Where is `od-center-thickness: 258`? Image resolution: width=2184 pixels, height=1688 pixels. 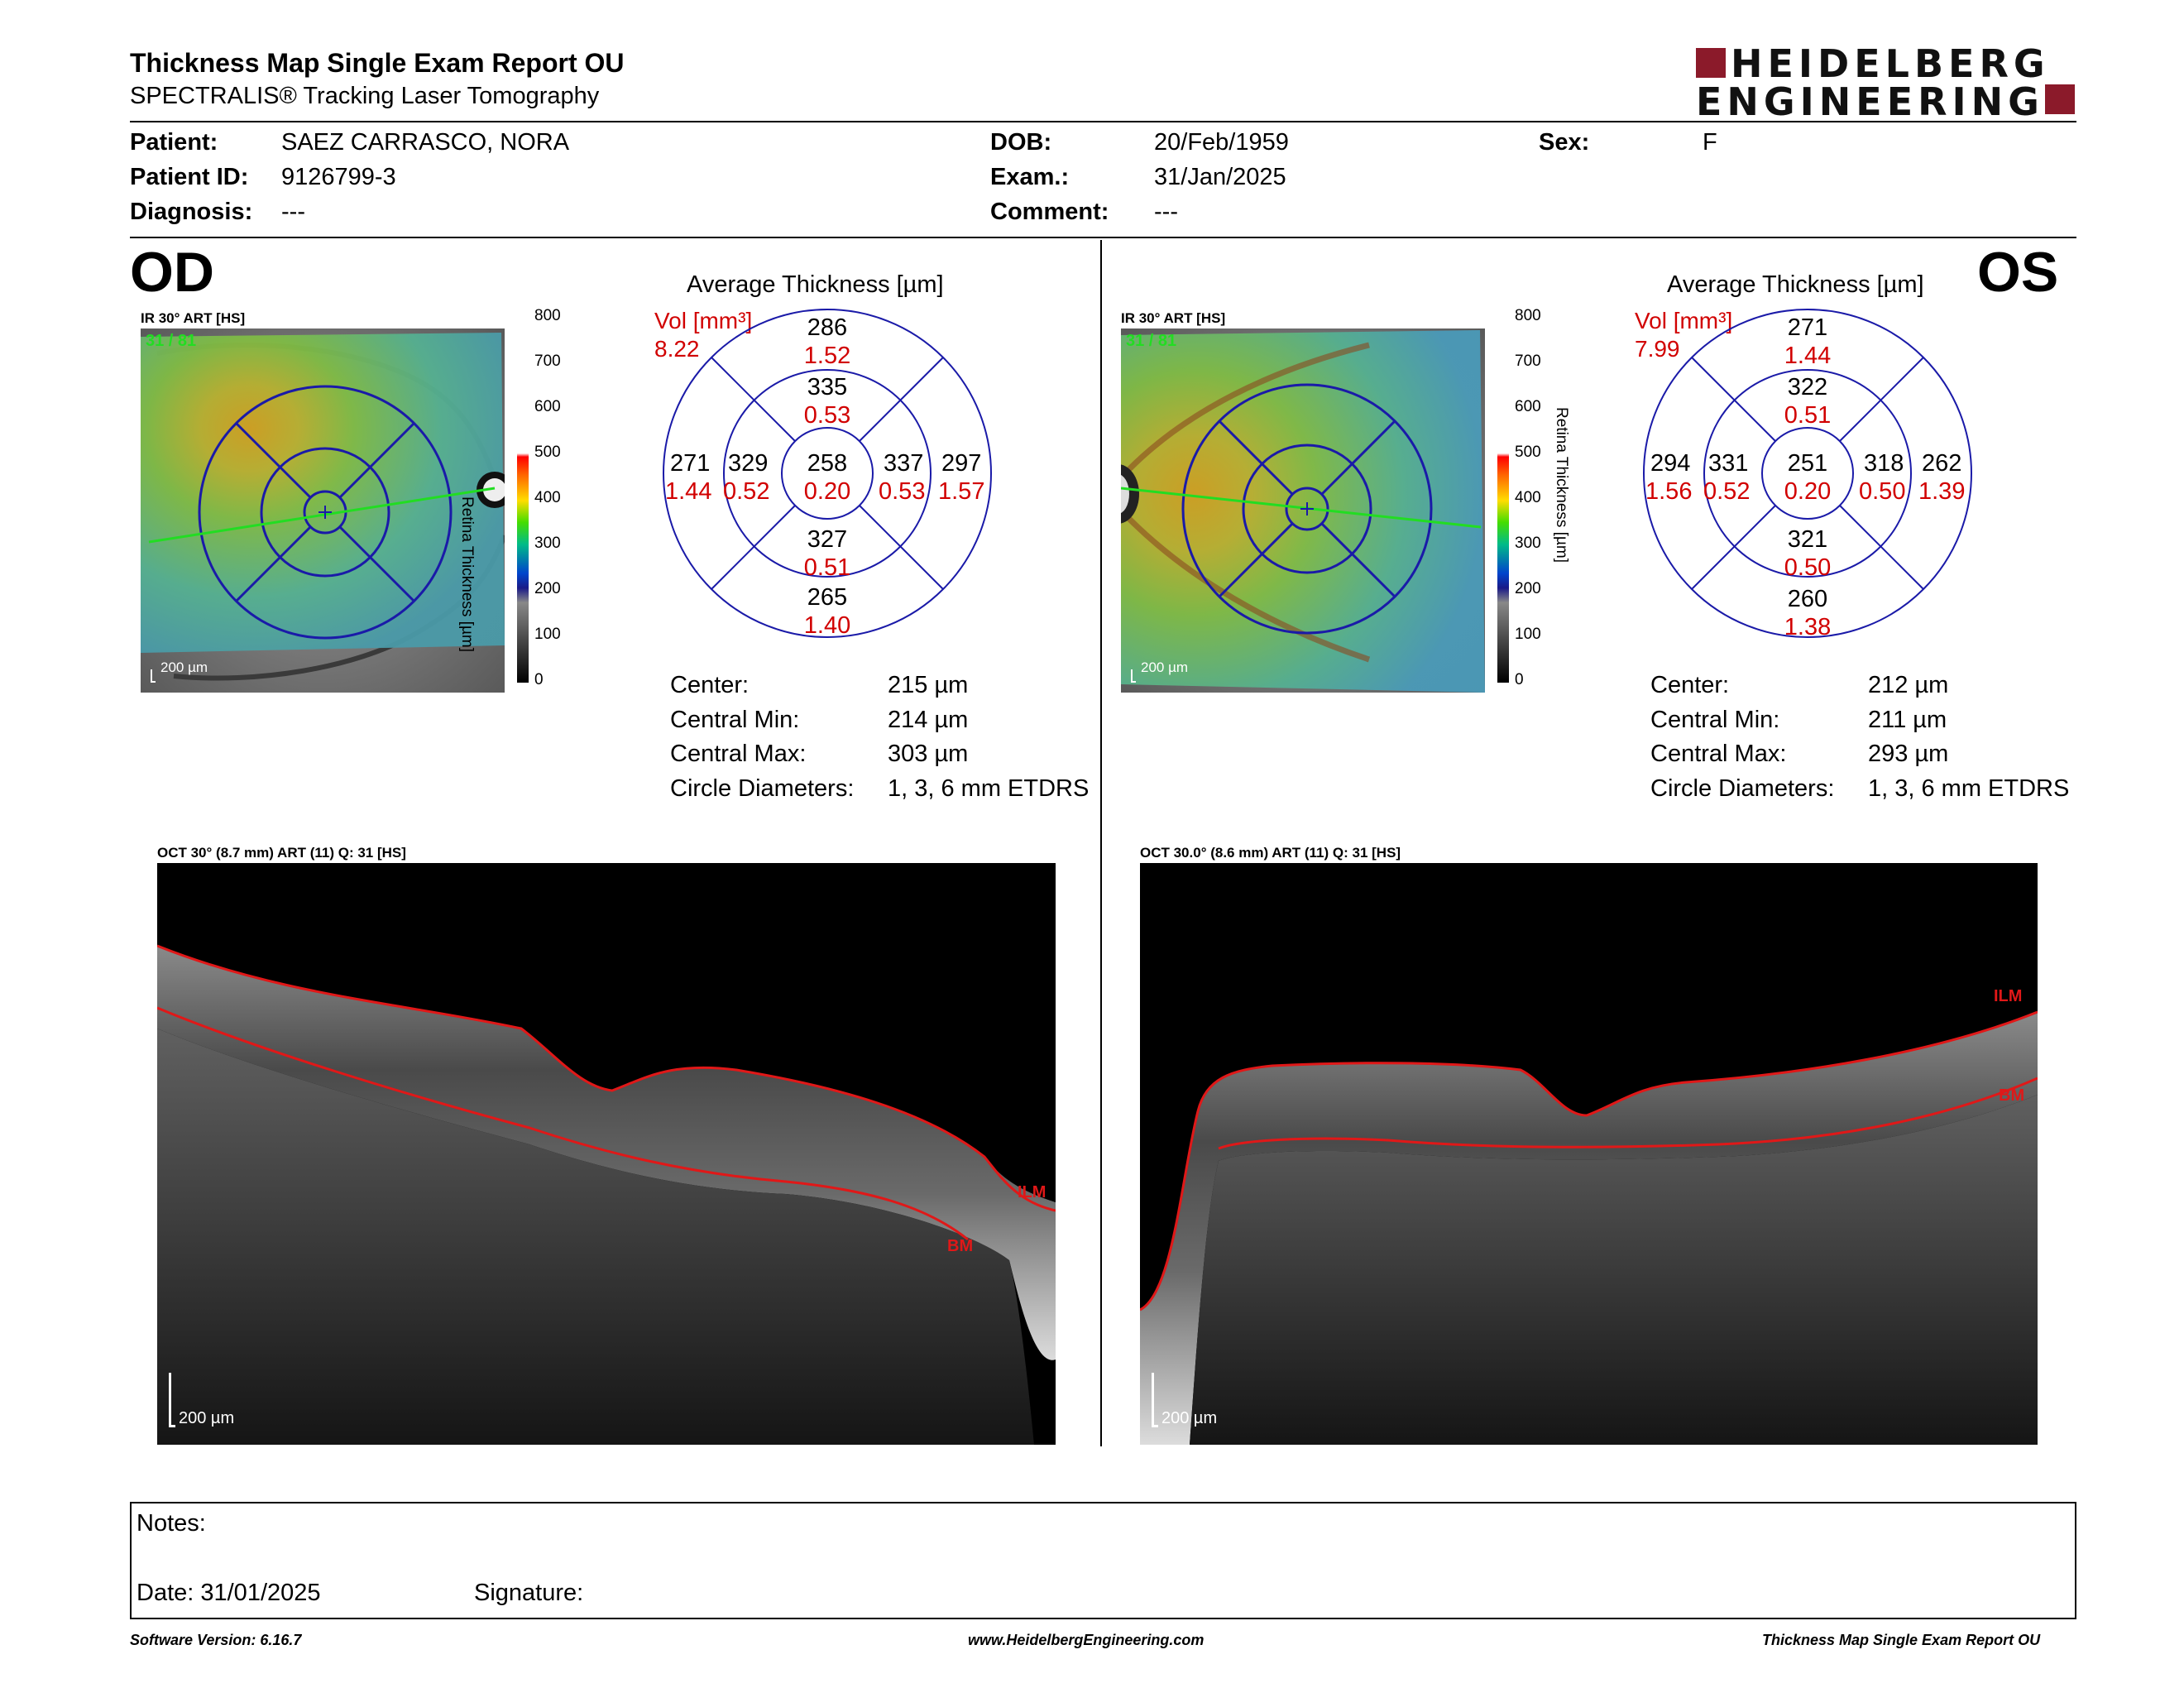 od-center-thickness: 258 is located at coordinates (827, 463).